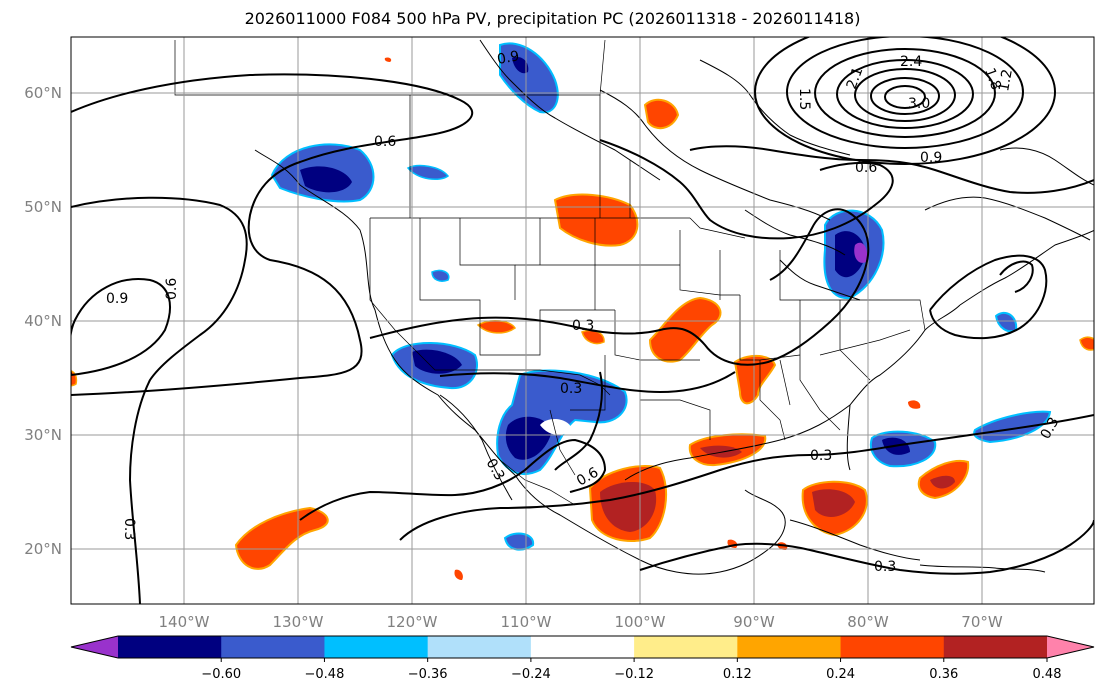 The height and width of the screenshot is (698, 1105). I want to click on colorbar-tick-label: −0.48, so click(325, 674).